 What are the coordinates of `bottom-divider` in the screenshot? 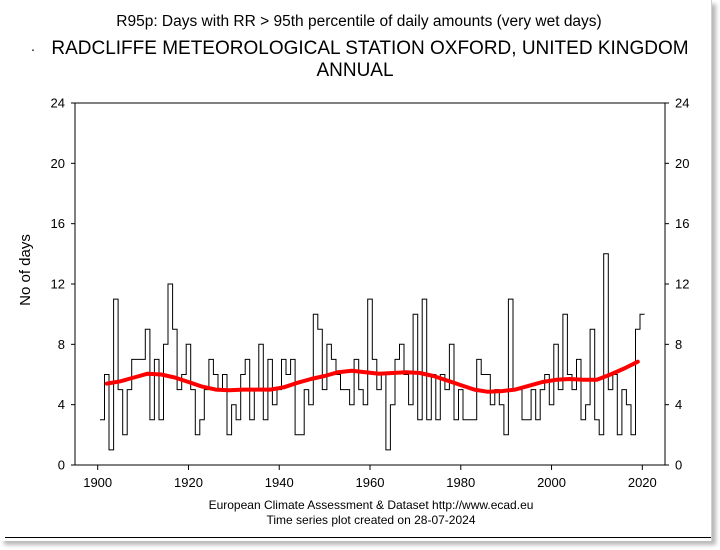 It's located at (358, 537).